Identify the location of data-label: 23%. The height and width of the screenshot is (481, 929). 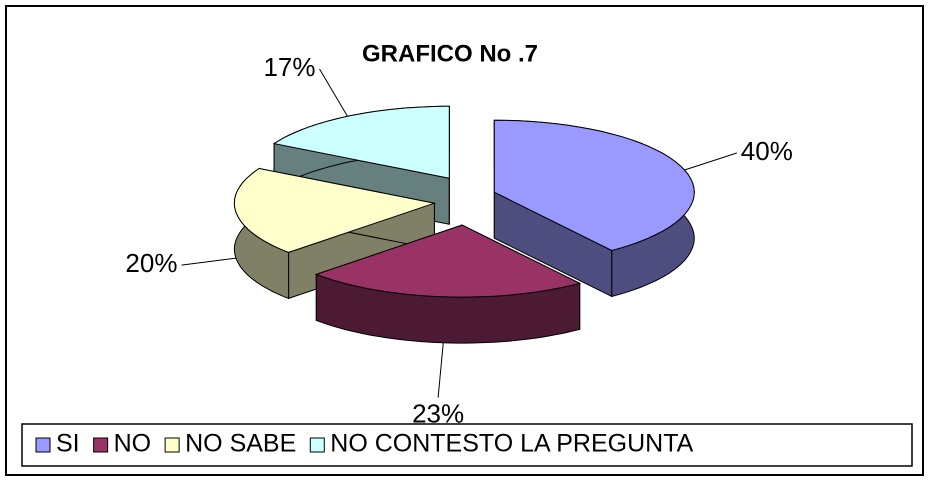
(438, 413).